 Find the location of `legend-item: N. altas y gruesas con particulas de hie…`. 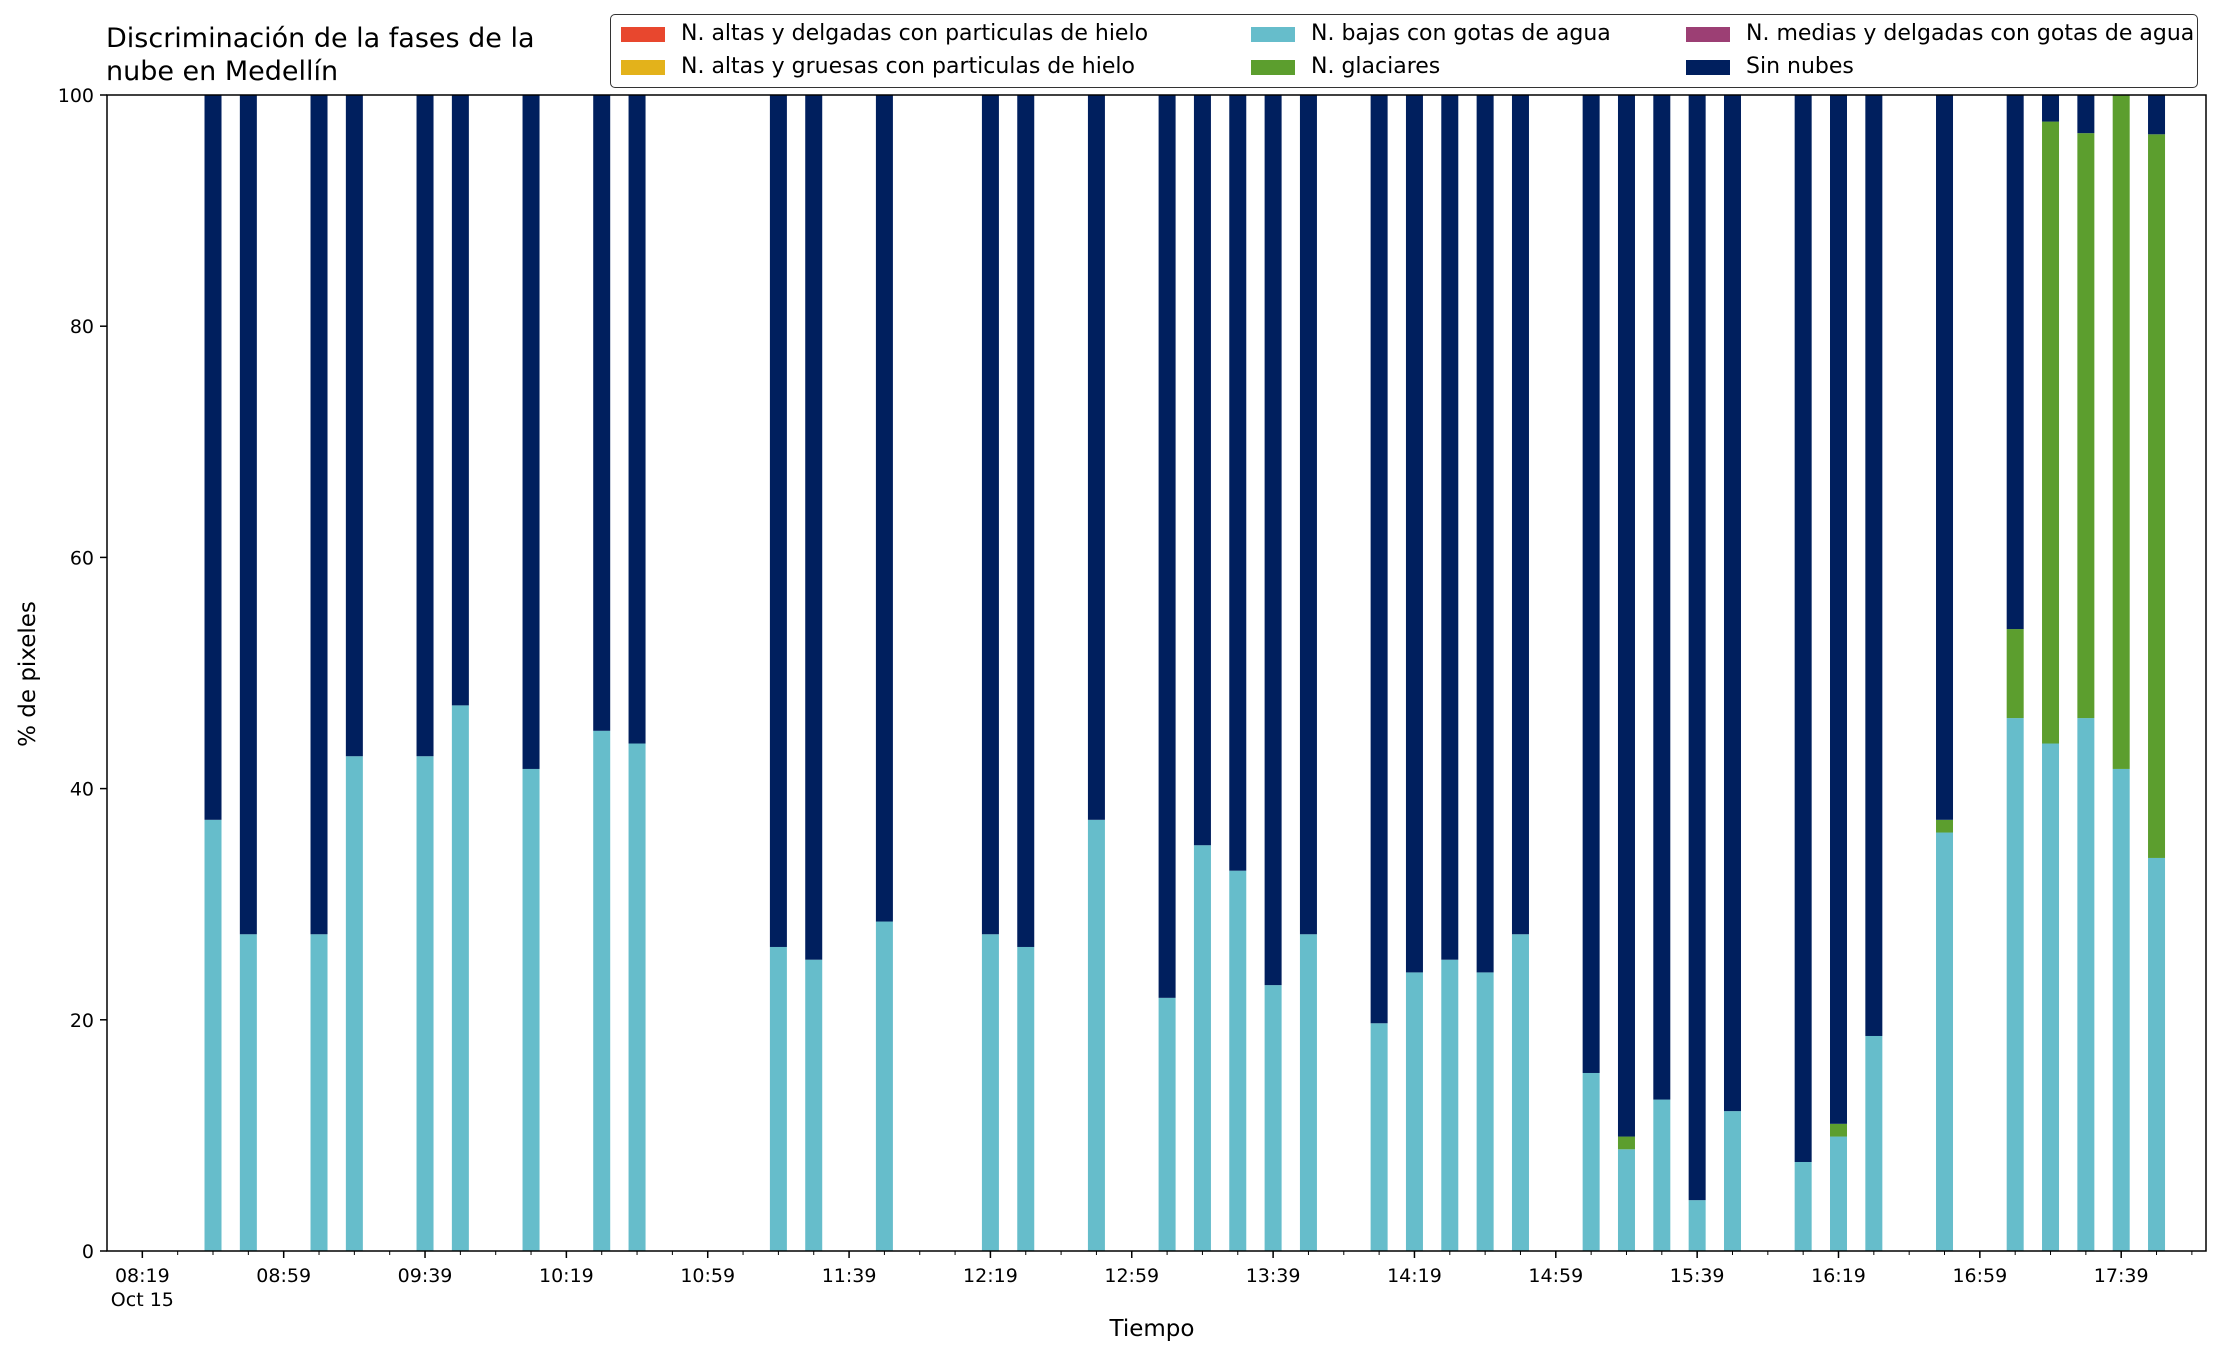

legend-item: N. altas y gruesas con particulas de hie… is located at coordinates (878, 67).